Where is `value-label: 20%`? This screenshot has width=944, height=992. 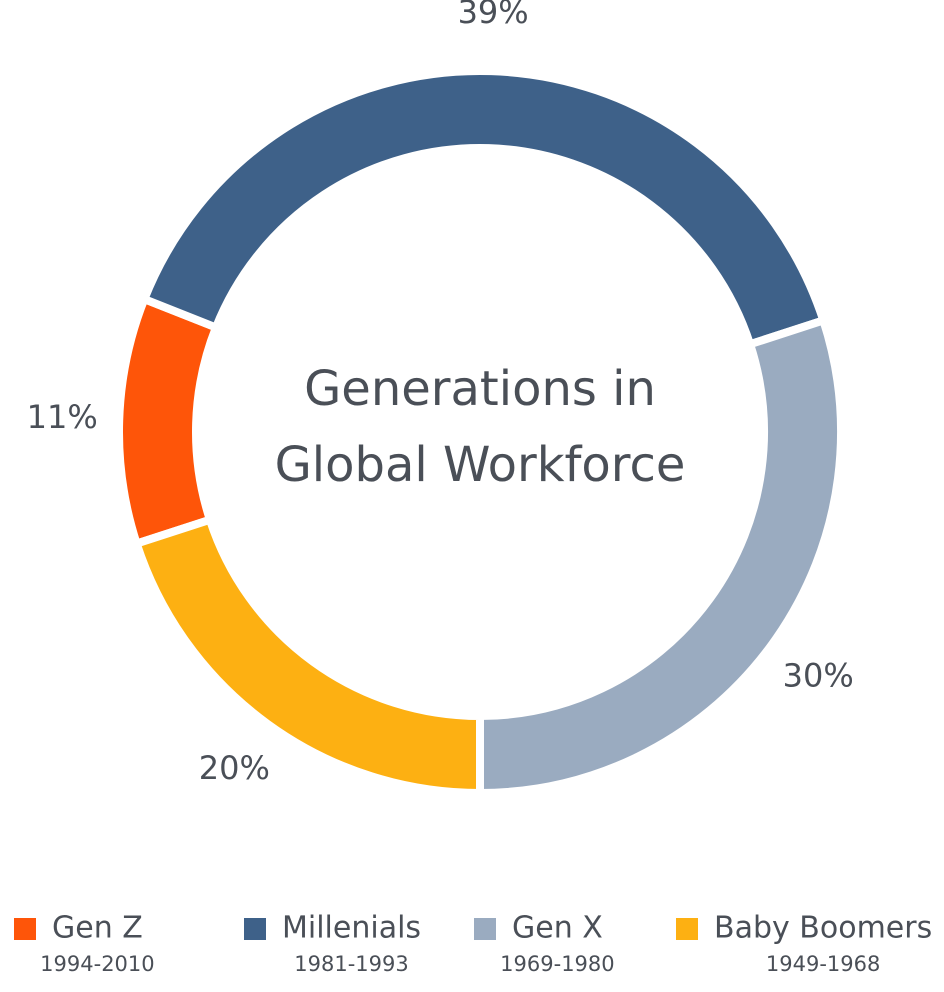
value-label: 20% is located at coordinates (234, 768).